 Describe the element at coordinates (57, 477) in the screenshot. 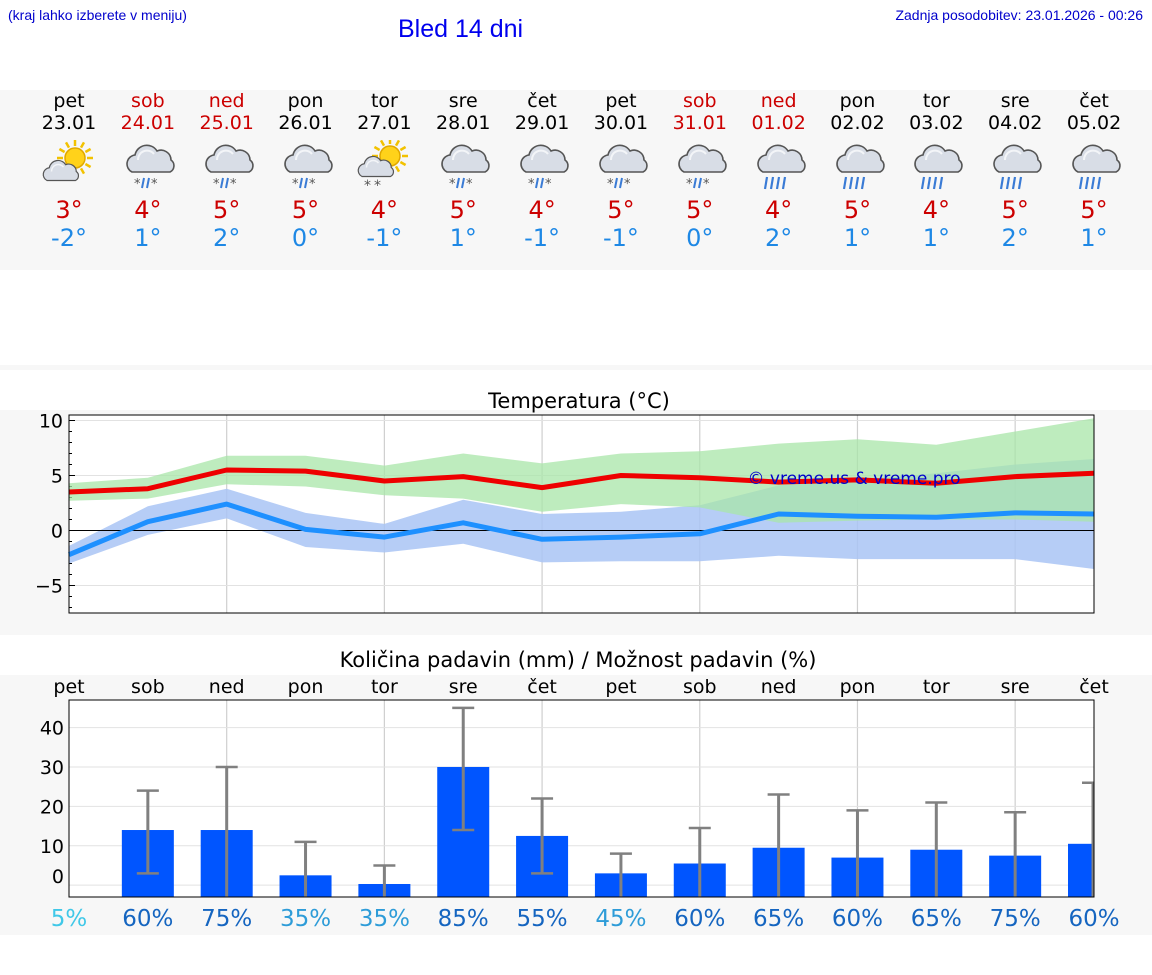

I see `temperature-y-tick-label: 5` at that location.